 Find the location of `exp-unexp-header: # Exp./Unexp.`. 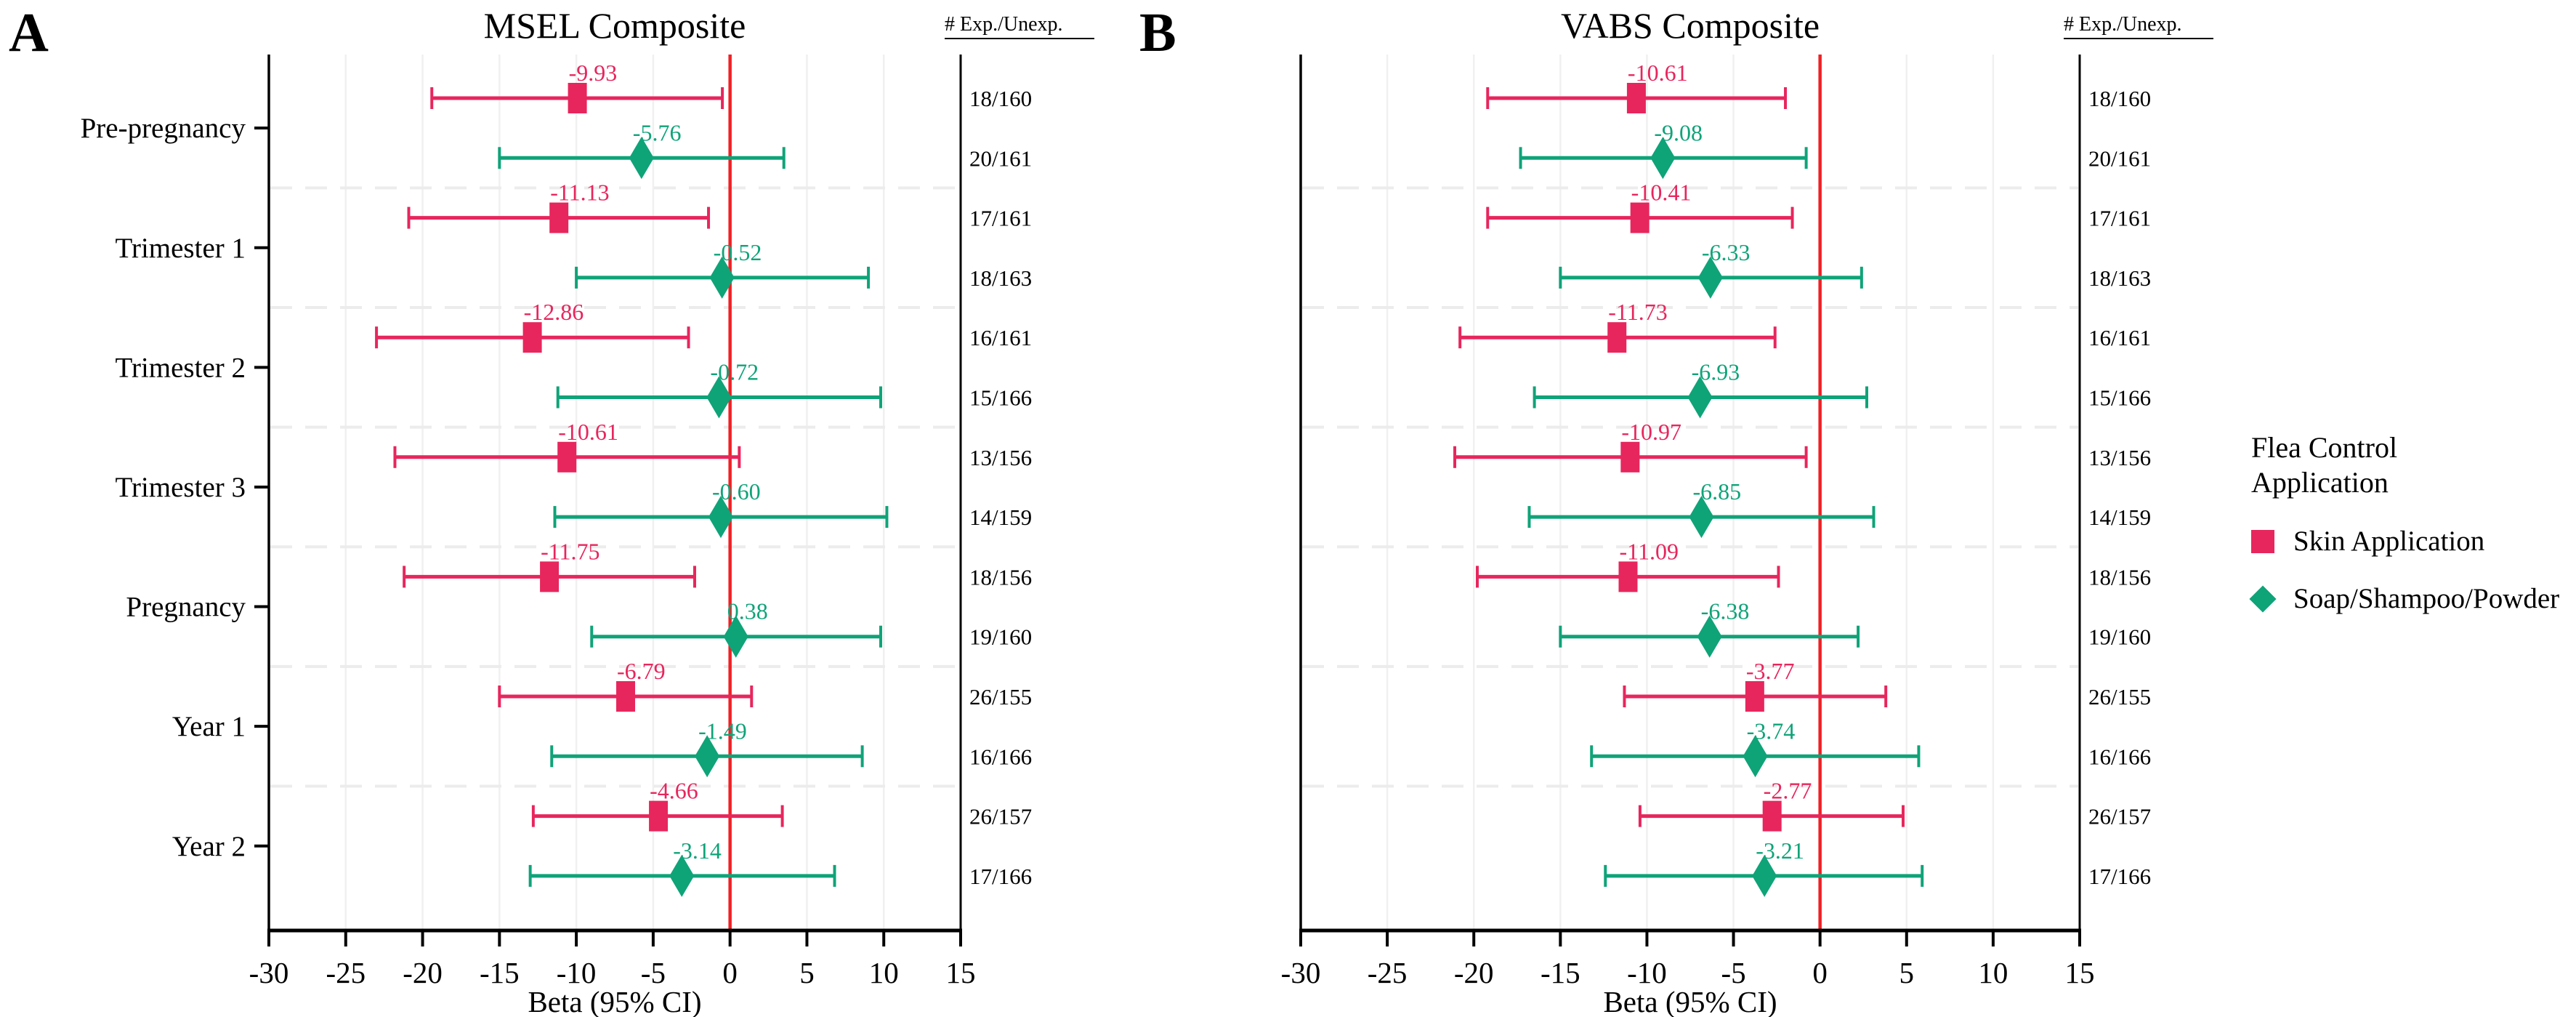

exp-unexp-header: # Exp./Unexp. is located at coordinates (2123, 24).